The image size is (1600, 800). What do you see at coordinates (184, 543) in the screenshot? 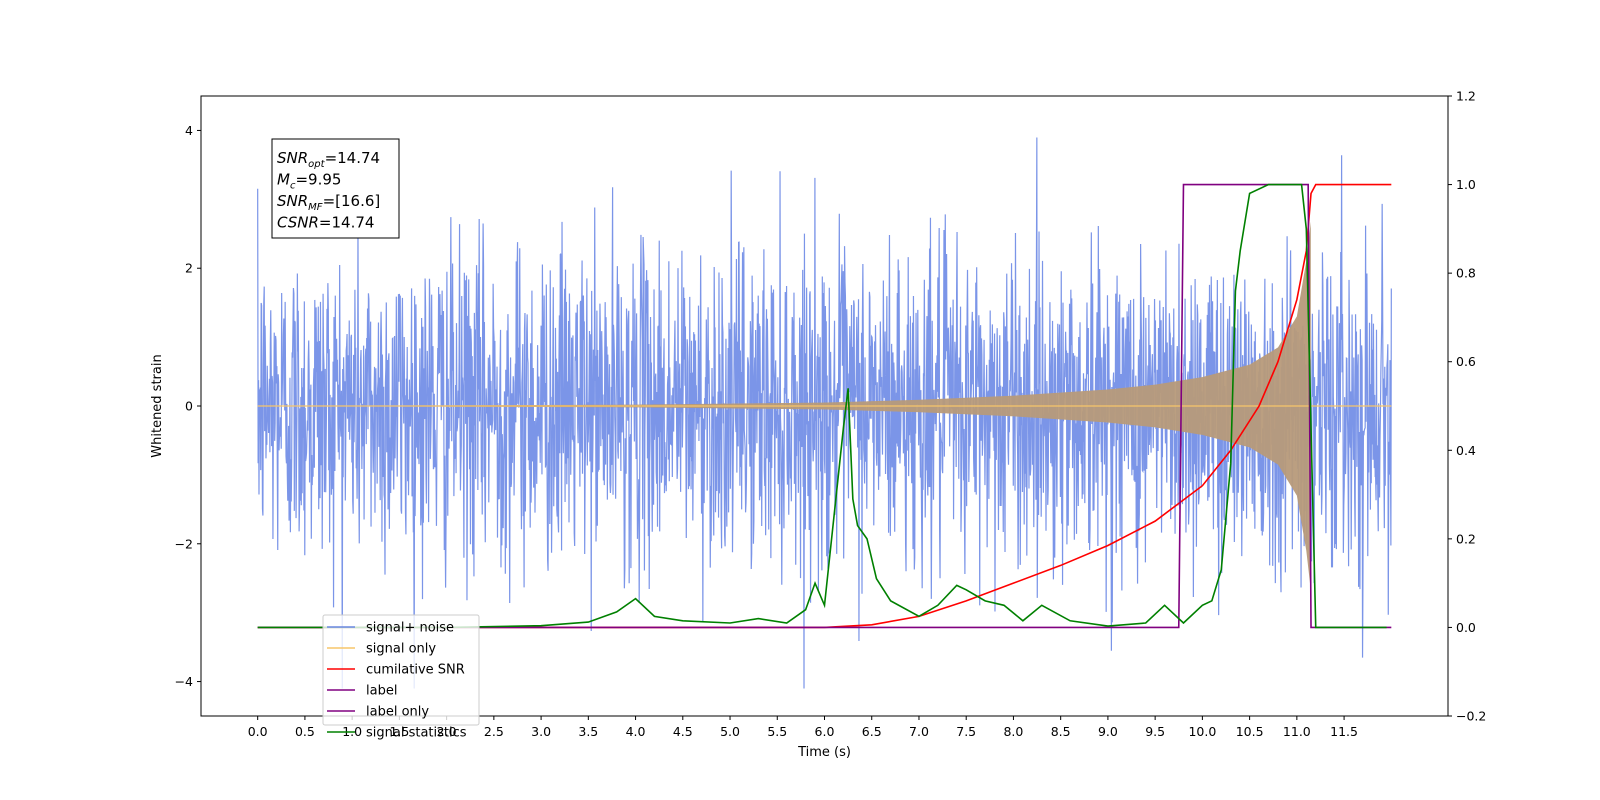
I see `y-tick-label: −2` at bounding box center [184, 543].